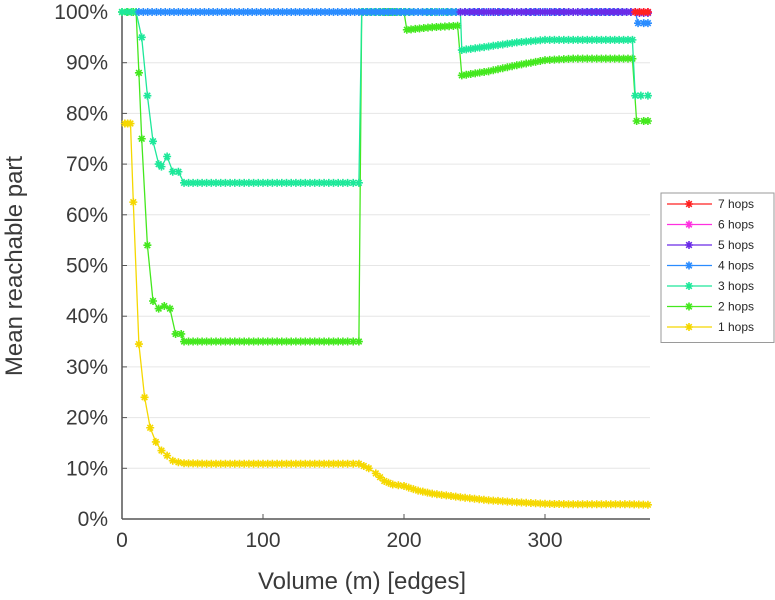 Image resolution: width=775 pixels, height=600 pixels. What do you see at coordinates (262, 540) in the screenshot?
I see `x-tick-label: 100` at bounding box center [262, 540].